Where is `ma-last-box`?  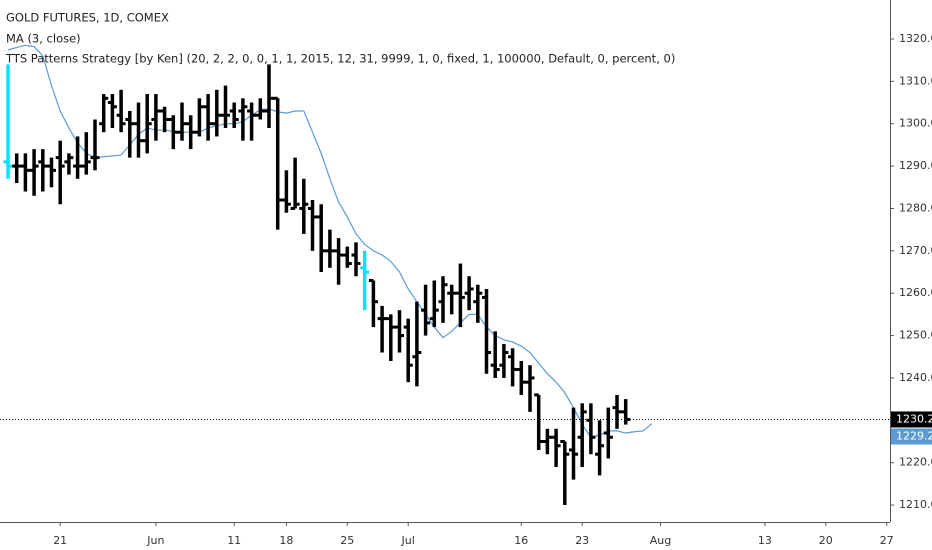 ma-last-box is located at coordinates (911, 436).